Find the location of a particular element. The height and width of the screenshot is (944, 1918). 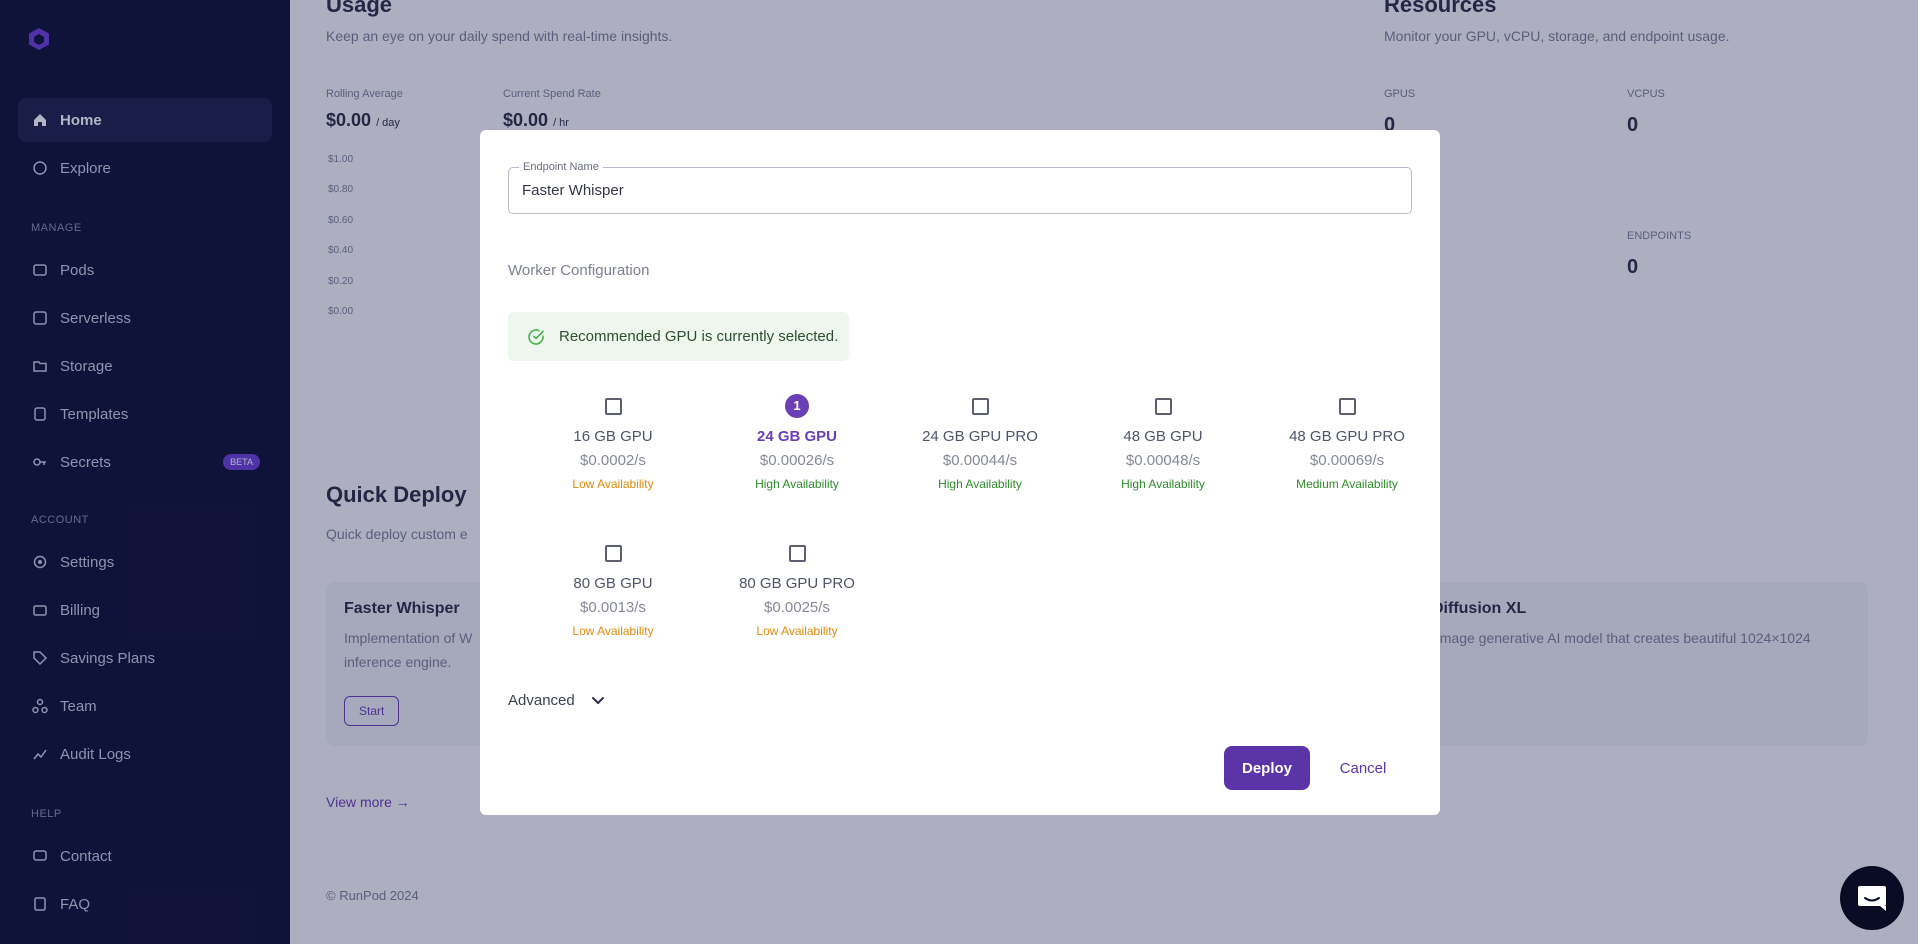

gpu-name: 80 GB GPU is located at coordinates (613, 583).